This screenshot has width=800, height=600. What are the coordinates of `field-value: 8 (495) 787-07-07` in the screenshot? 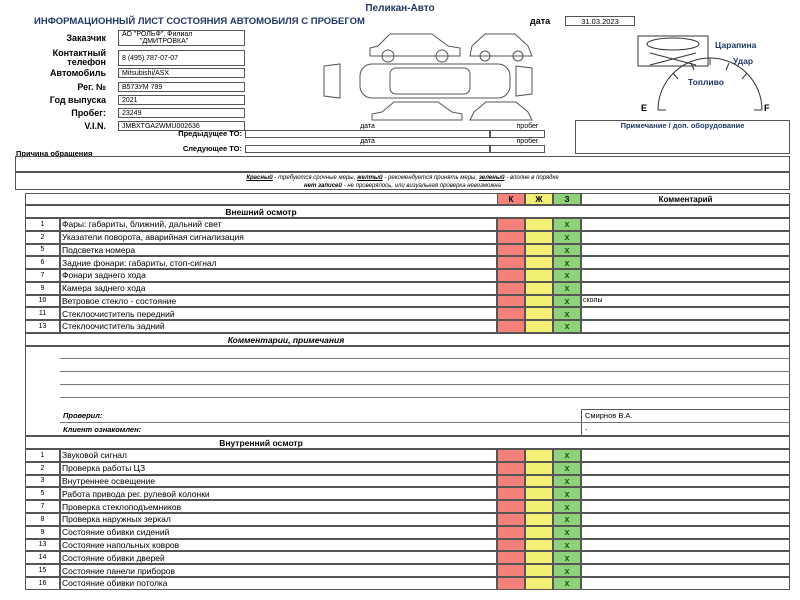 It's located at (150, 58).